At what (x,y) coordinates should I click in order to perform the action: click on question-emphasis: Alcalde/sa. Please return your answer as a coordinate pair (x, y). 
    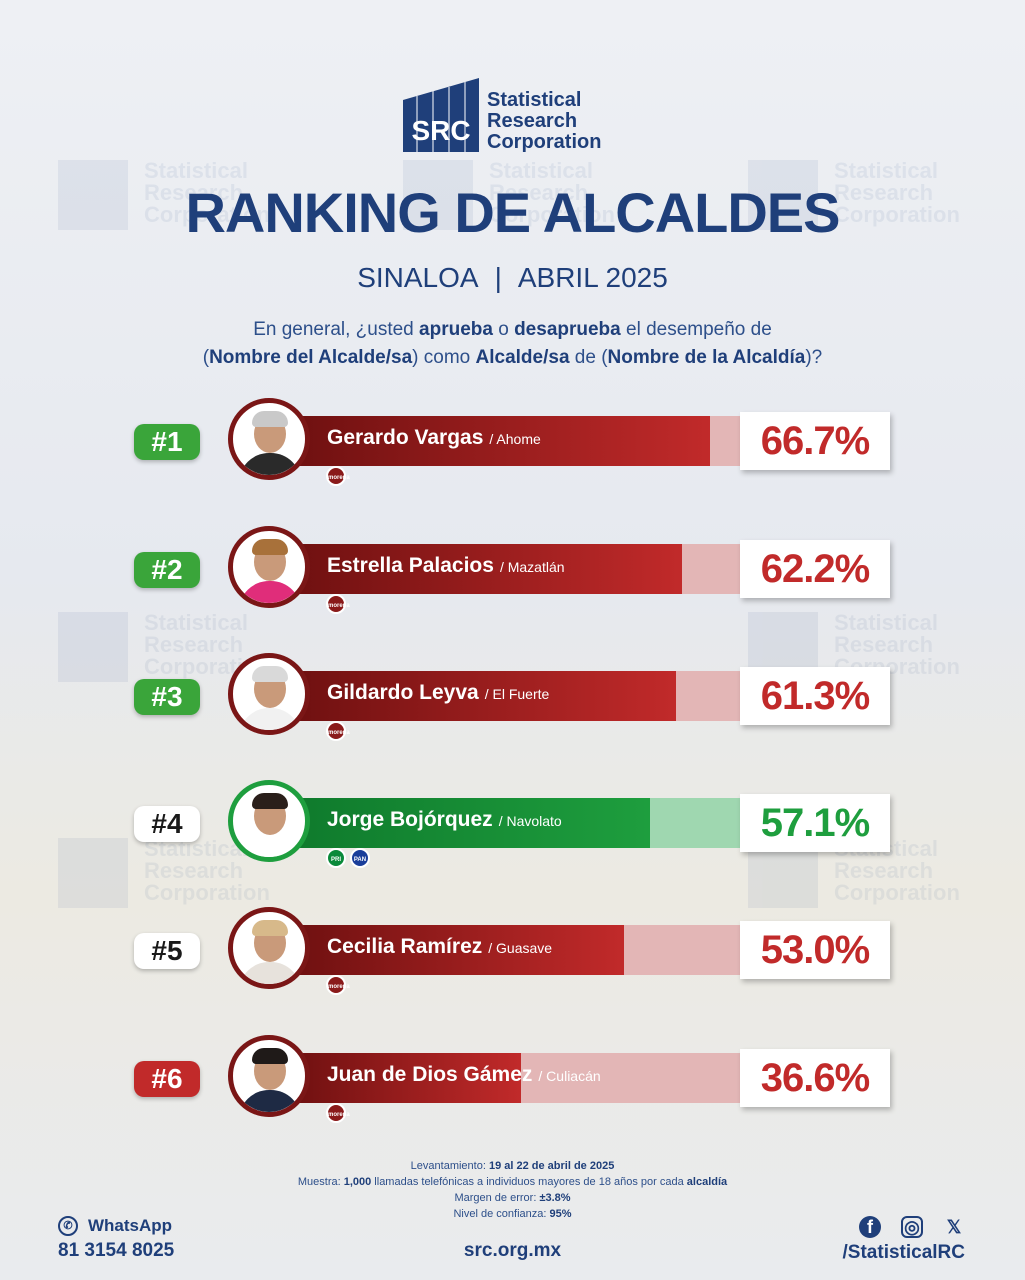
    Looking at the image, I should click on (522, 357).